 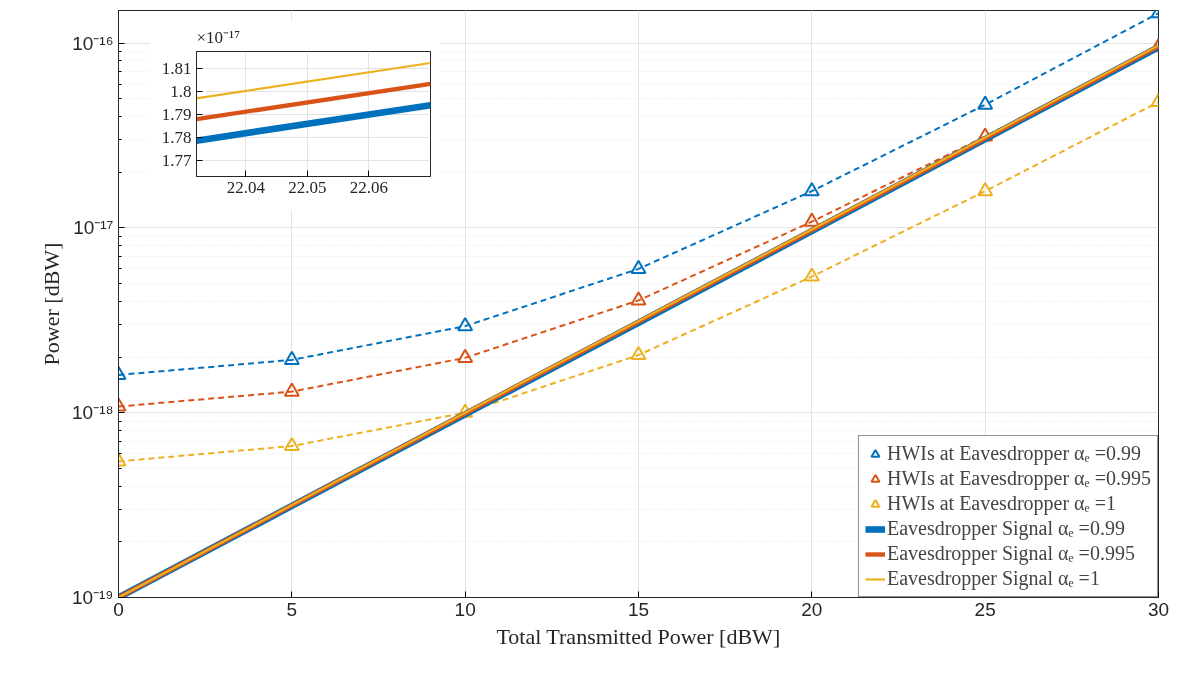 What do you see at coordinates (51, 304) in the screenshot?
I see `y-axis-title: Power [dBW]` at bounding box center [51, 304].